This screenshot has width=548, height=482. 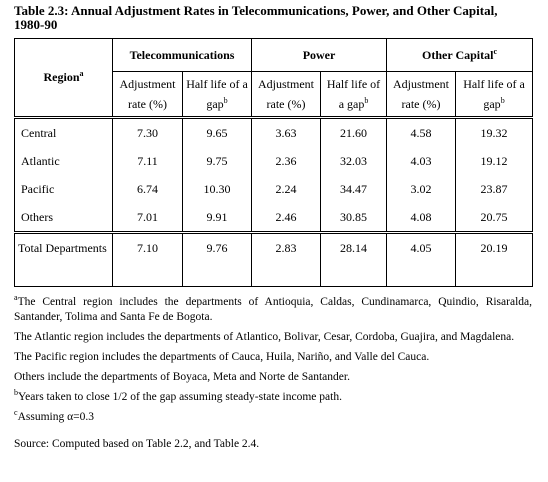 I want to click on value-cell: 20.75, so click(x=494, y=218).